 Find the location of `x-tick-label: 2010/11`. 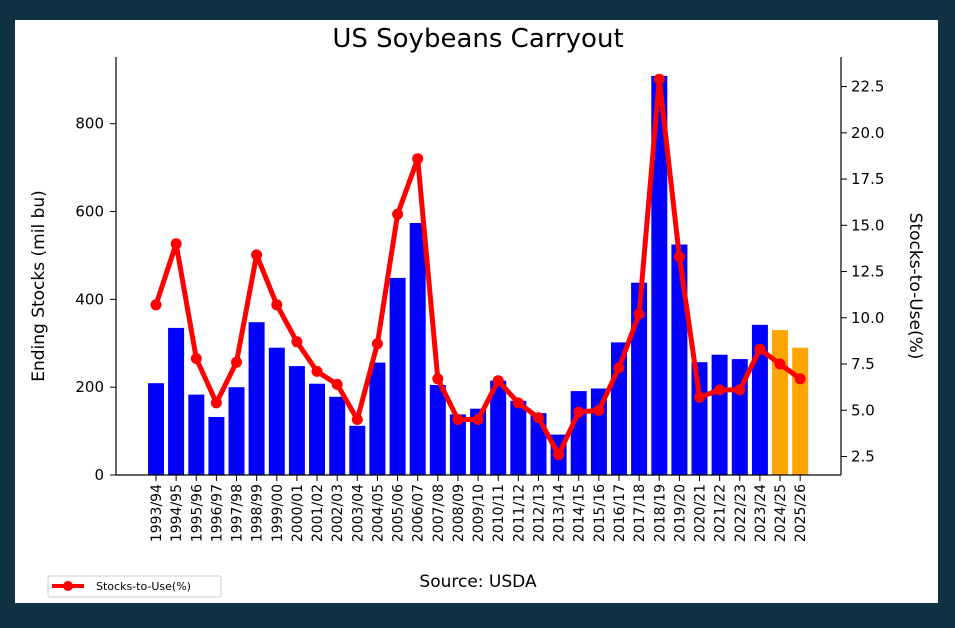

x-tick-label: 2010/11 is located at coordinates (499, 513).